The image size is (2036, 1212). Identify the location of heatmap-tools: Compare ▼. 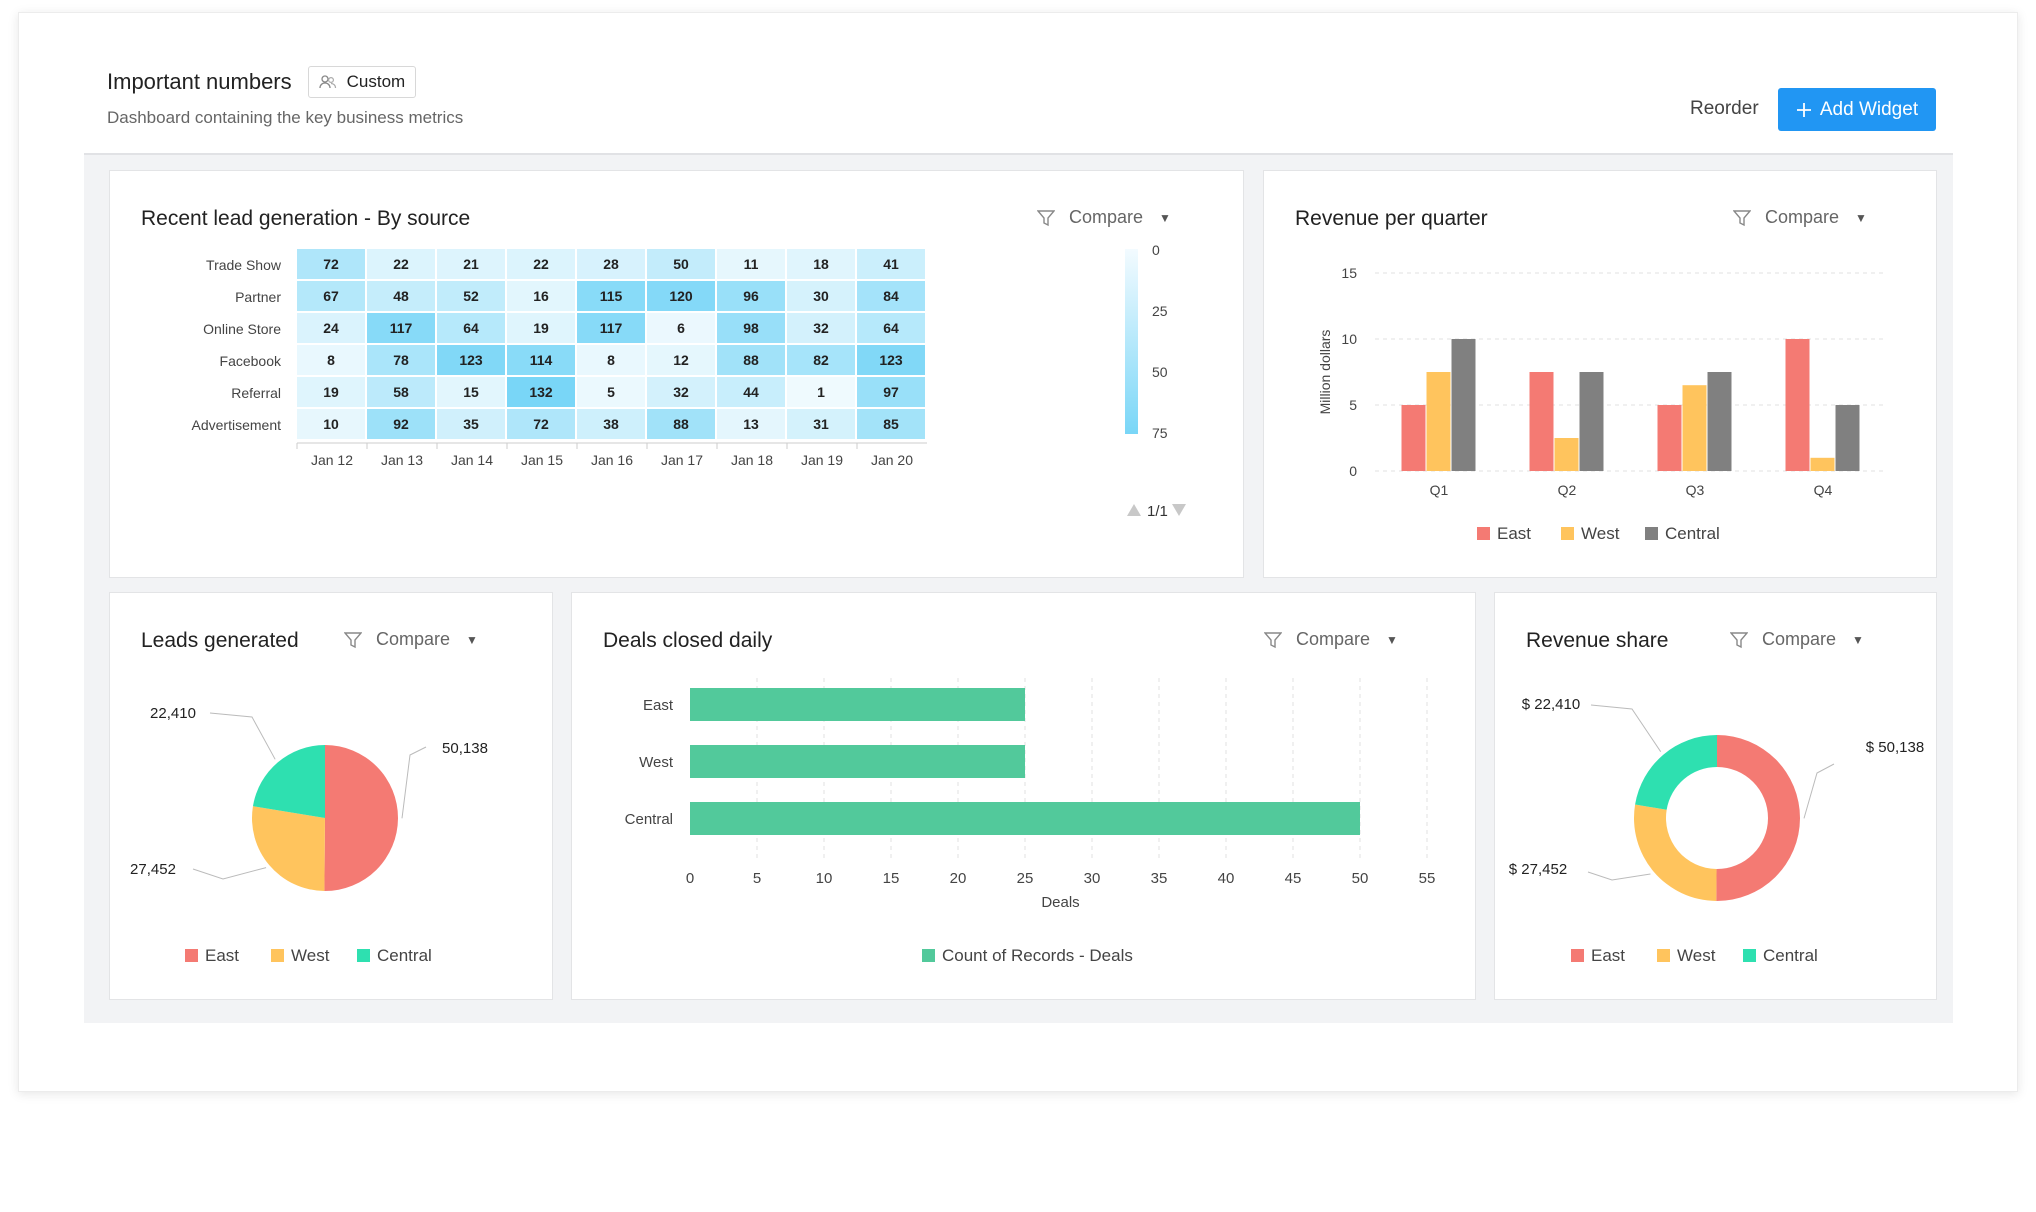
(1104, 217).